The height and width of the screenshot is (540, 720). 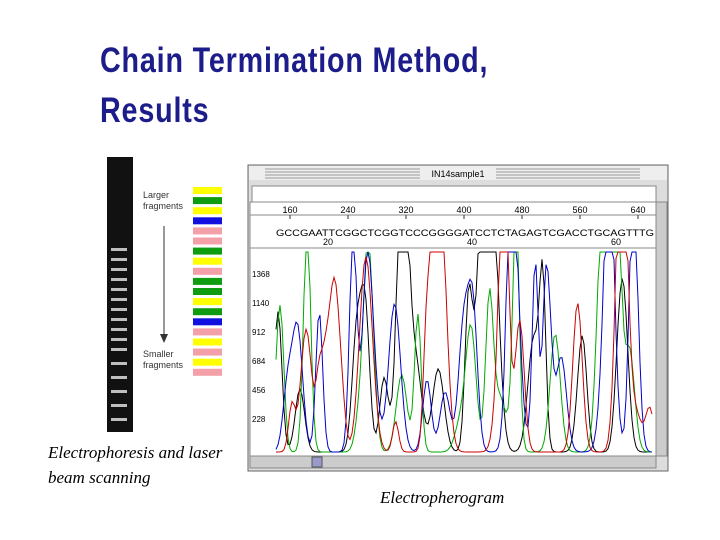 What do you see at coordinates (135, 465) in the screenshot?
I see `left-caption: Electrophoresis and laser beam scanning` at bounding box center [135, 465].